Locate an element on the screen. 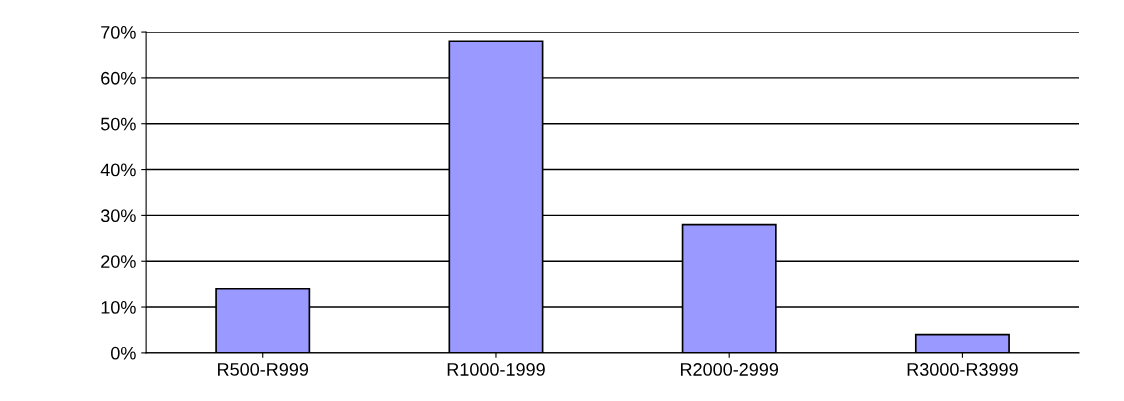  y-tick-label: 50% is located at coordinates (118, 124).